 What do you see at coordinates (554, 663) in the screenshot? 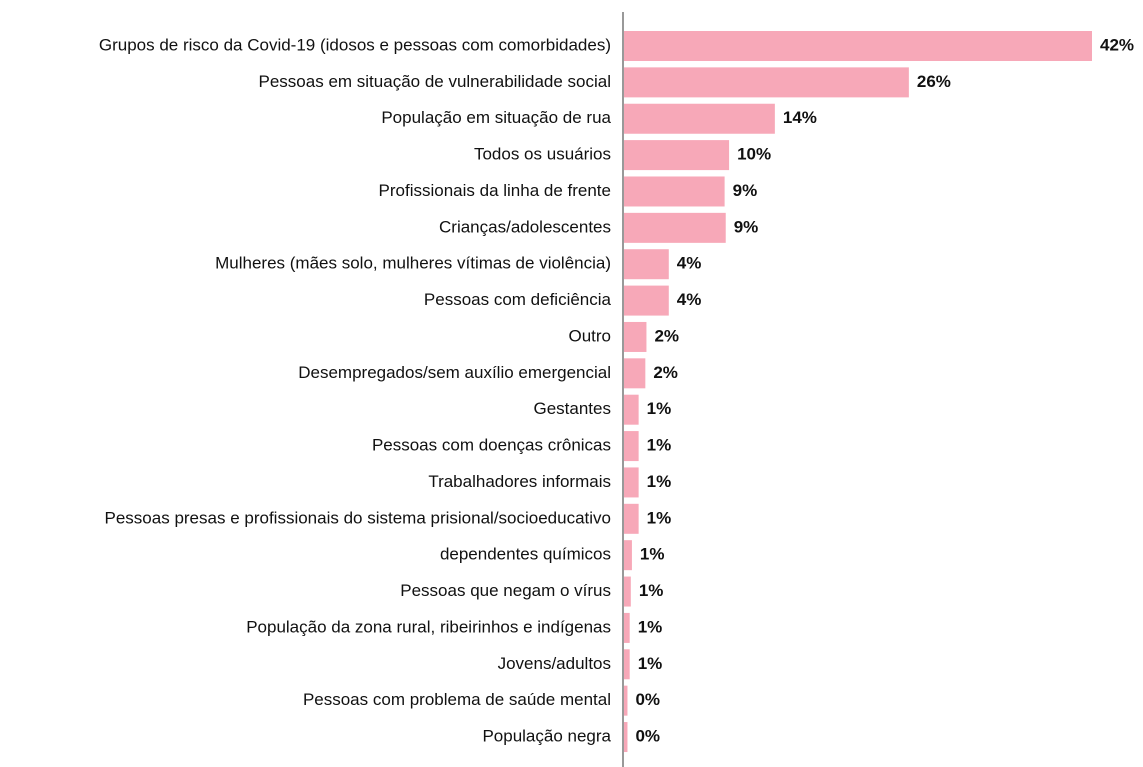
I see `category-label: Jovens/adultos` at bounding box center [554, 663].